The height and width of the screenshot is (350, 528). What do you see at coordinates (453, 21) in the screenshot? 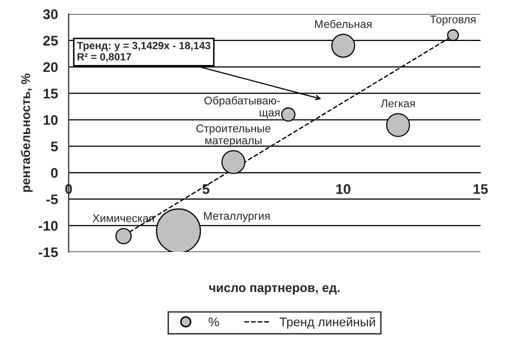
I see `annotation: Торговля` at bounding box center [453, 21].